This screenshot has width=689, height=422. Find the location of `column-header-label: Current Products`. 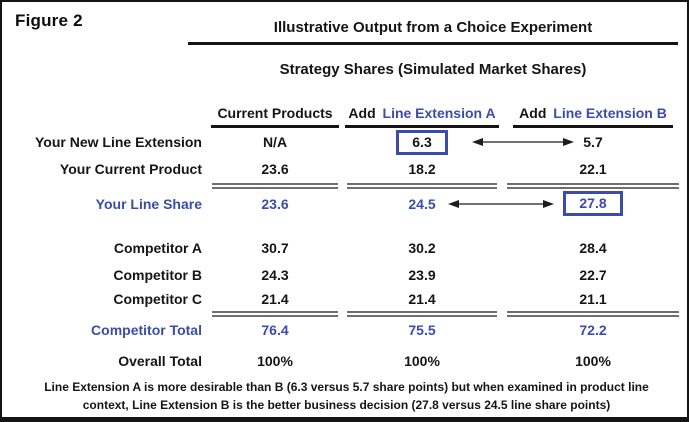

column-header-label: Current Products is located at coordinates (275, 113).